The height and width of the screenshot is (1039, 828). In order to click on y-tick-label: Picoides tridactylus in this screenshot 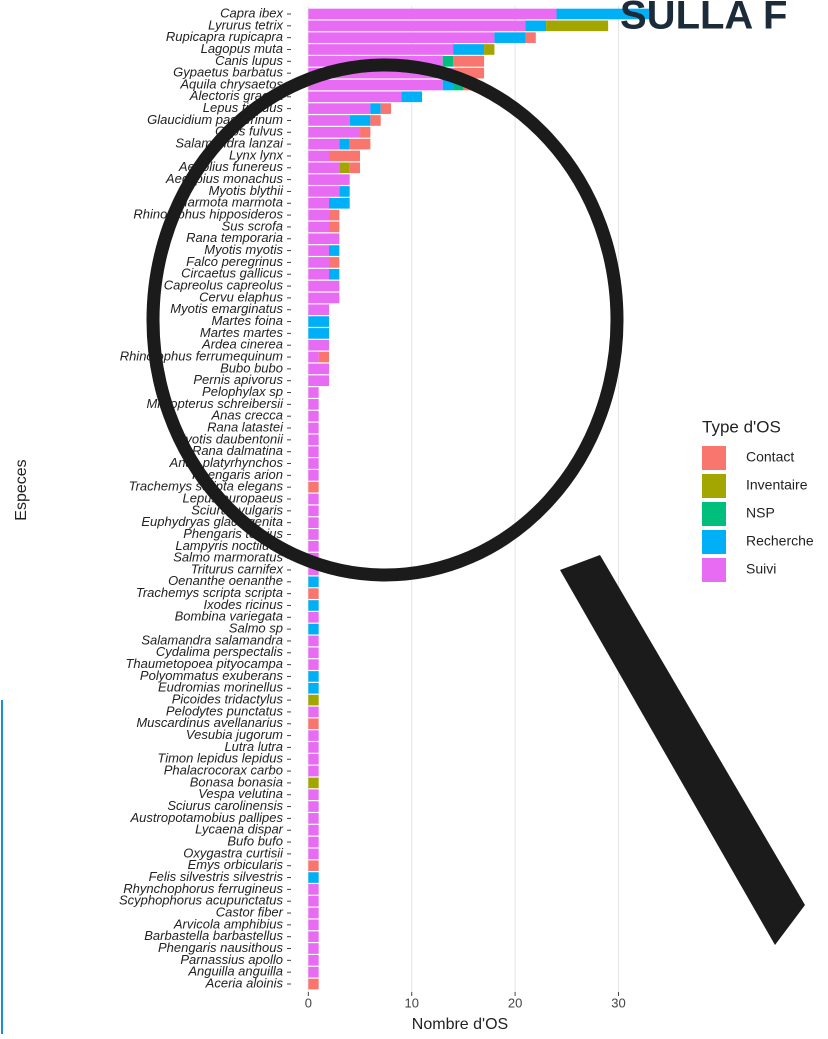, I will do `click(228, 699)`.